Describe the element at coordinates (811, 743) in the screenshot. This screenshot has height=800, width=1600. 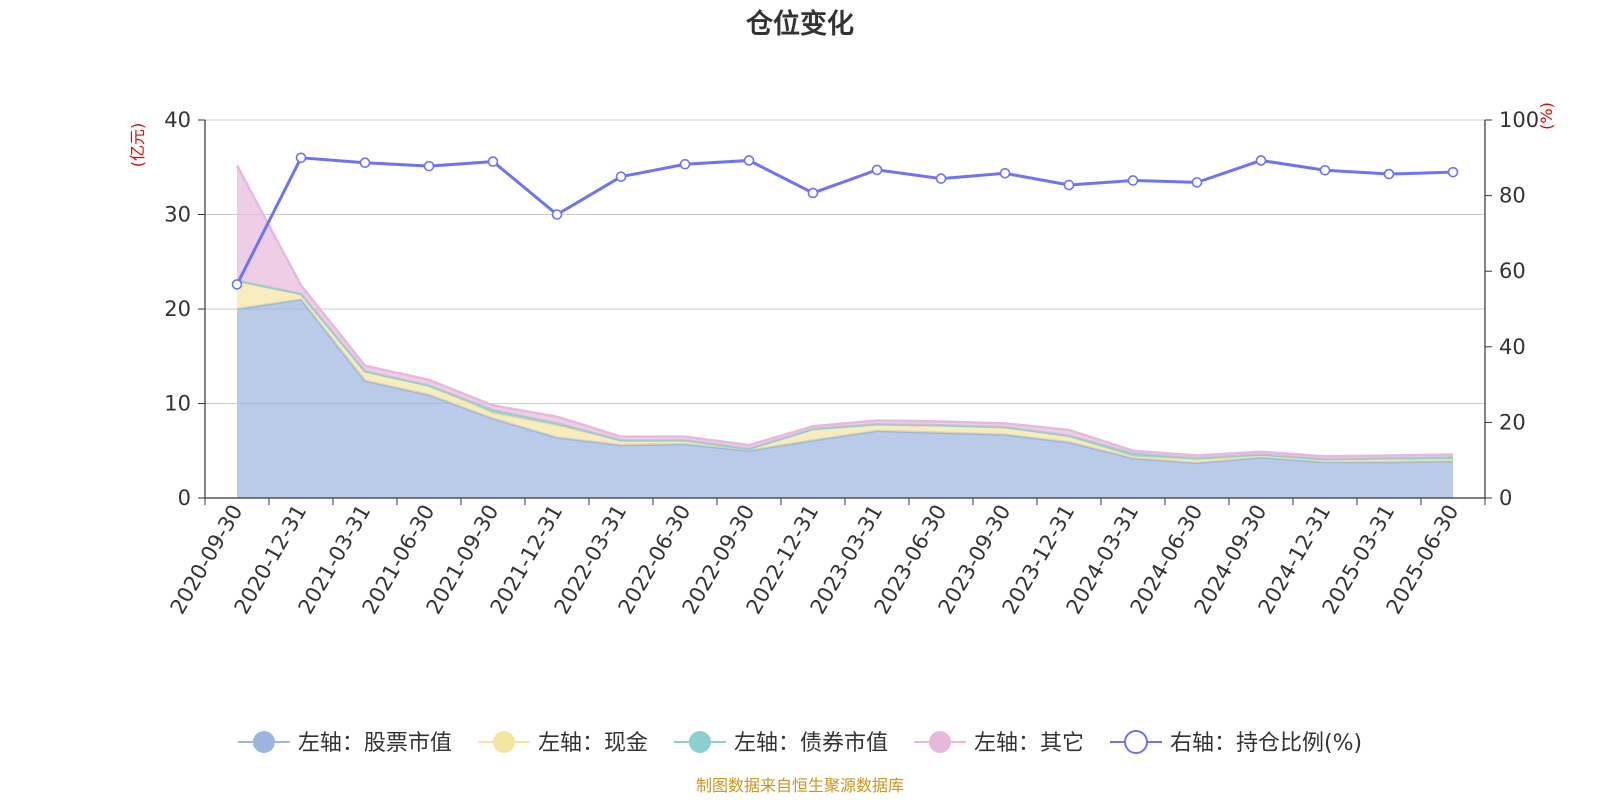
I see `legend-label: 左轴：债券市值` at that location.